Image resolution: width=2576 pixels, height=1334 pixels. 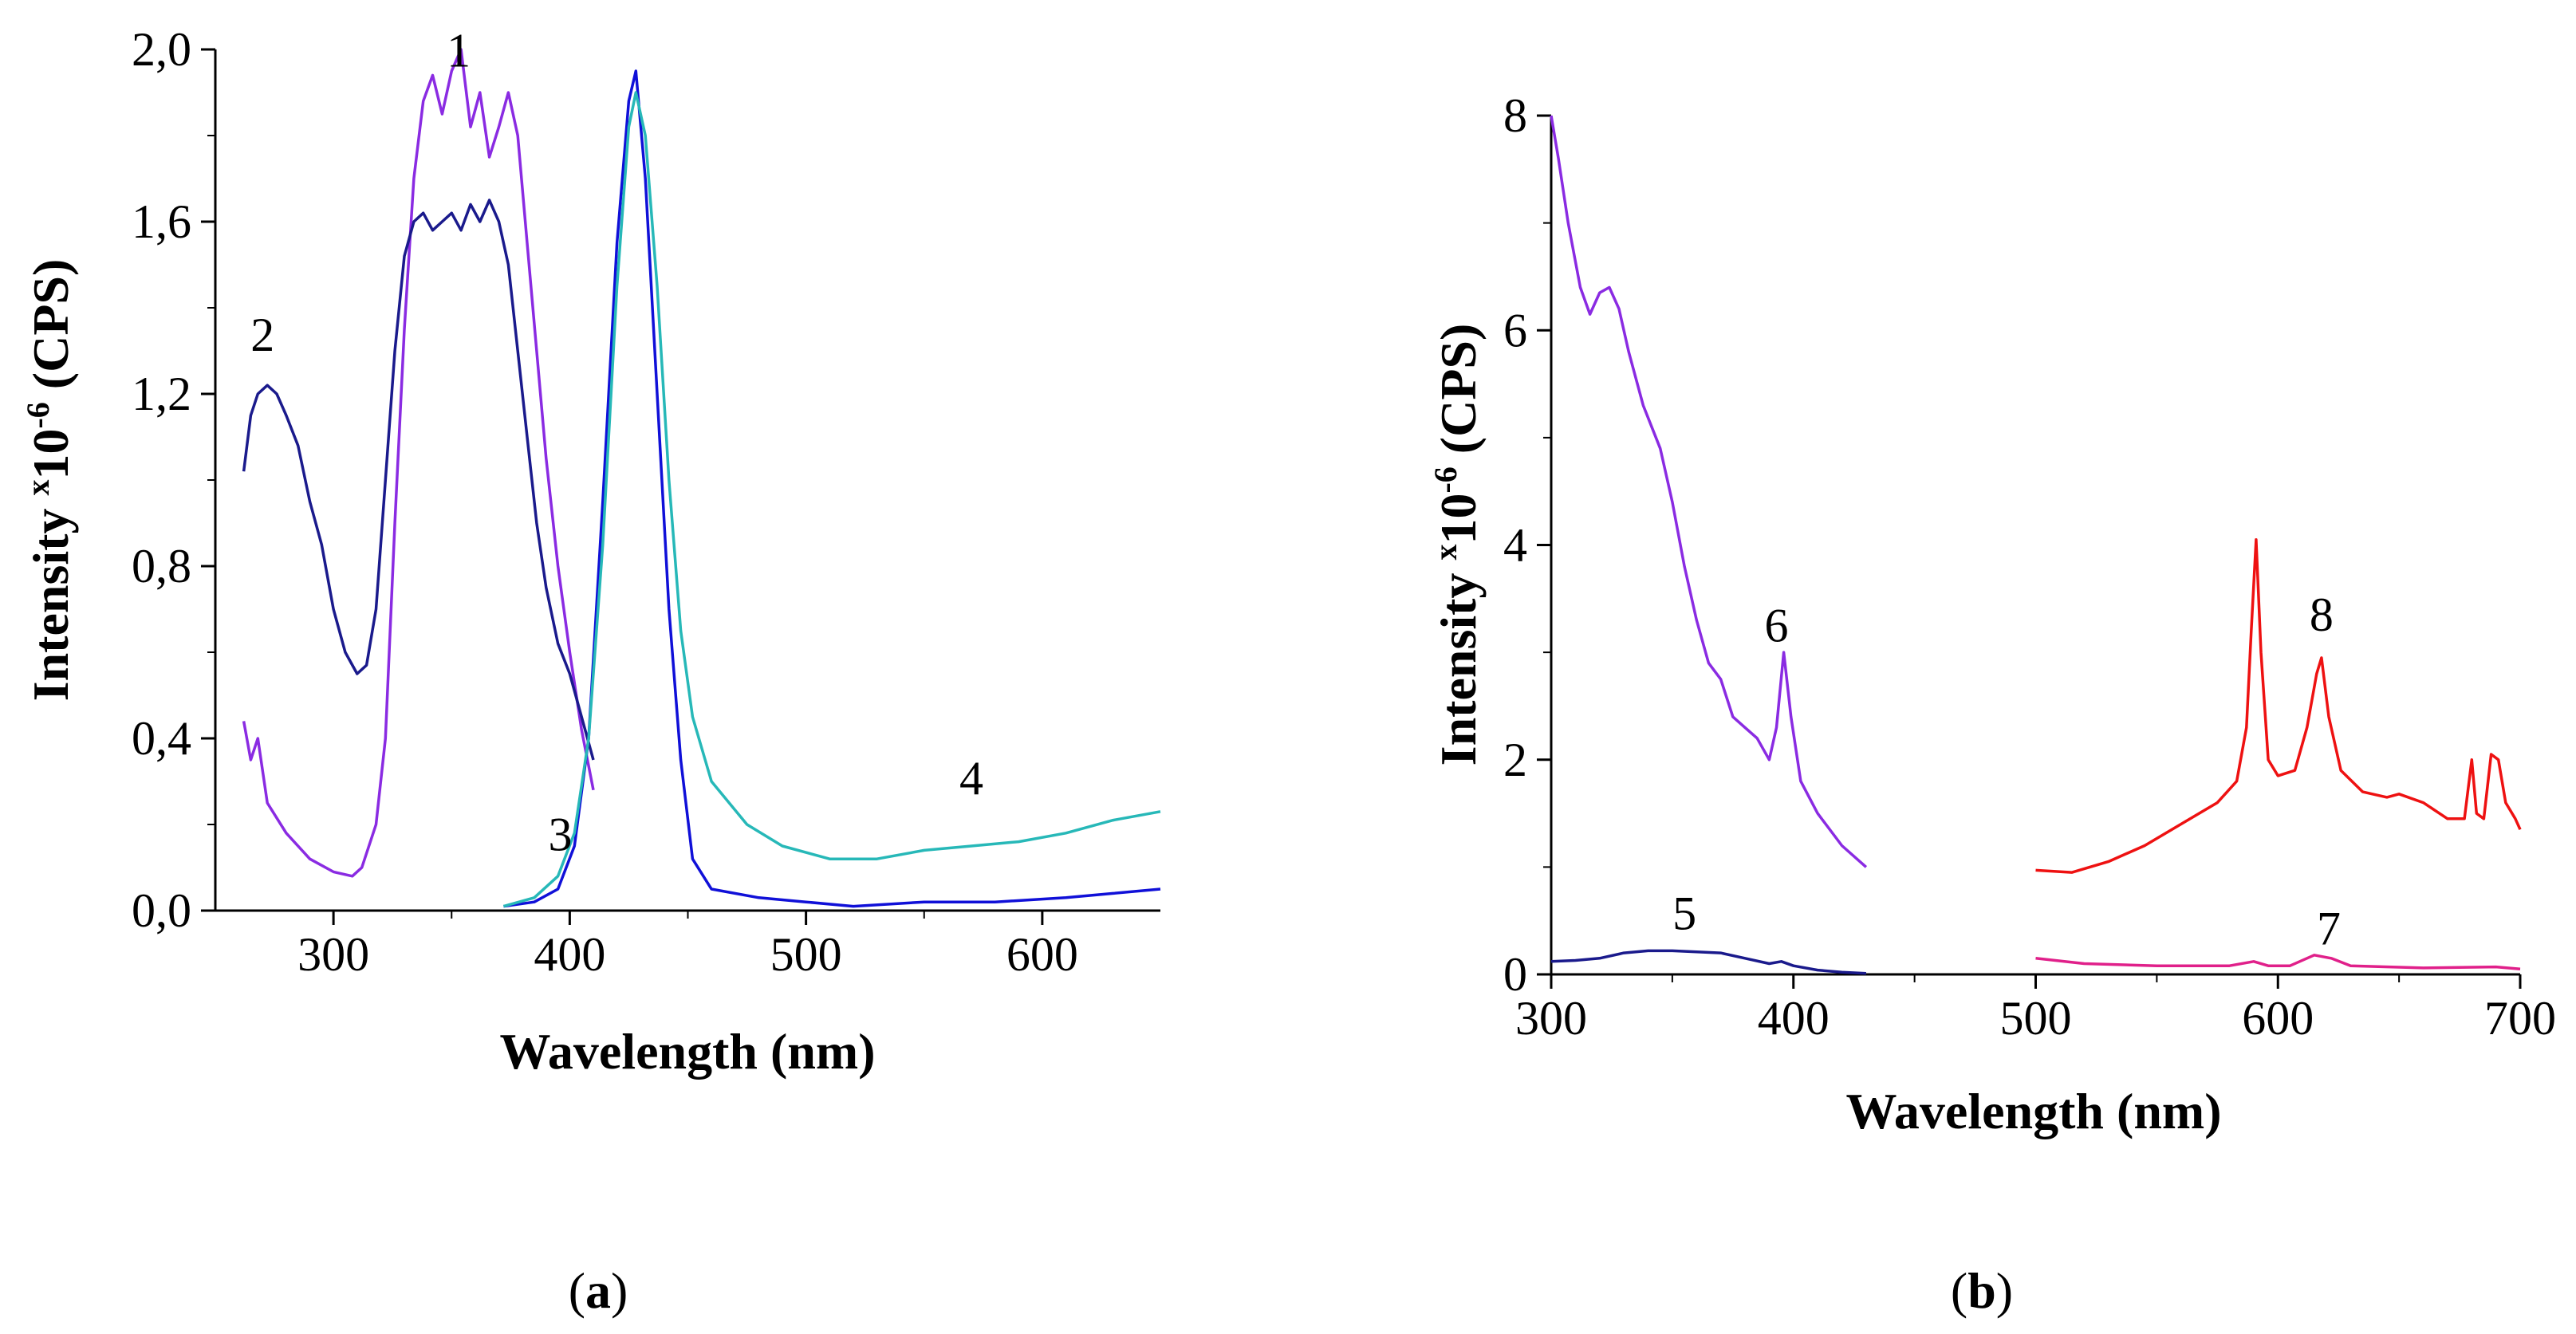 What do you see at coordinates (971, 778) in the screenshot?
I see `curve-label-4: 4` at bounding box center [971, 778].